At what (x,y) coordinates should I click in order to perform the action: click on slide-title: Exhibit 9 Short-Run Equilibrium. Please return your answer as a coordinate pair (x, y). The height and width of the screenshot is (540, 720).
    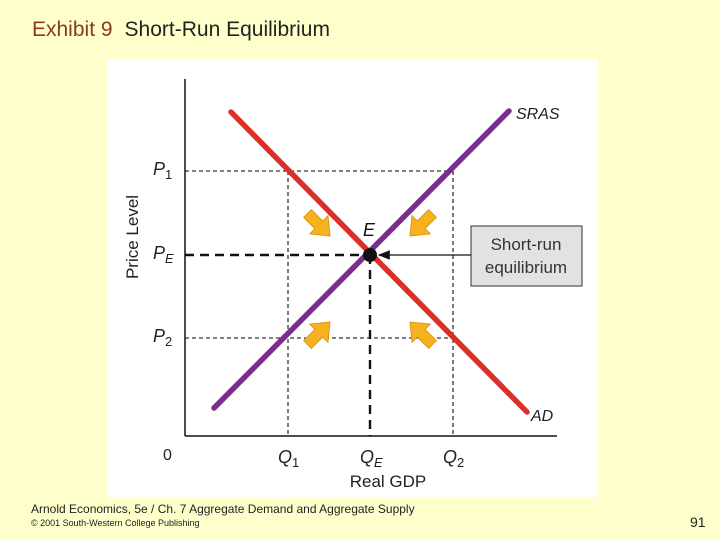
    Looking at the image, I should click on (181, 30).